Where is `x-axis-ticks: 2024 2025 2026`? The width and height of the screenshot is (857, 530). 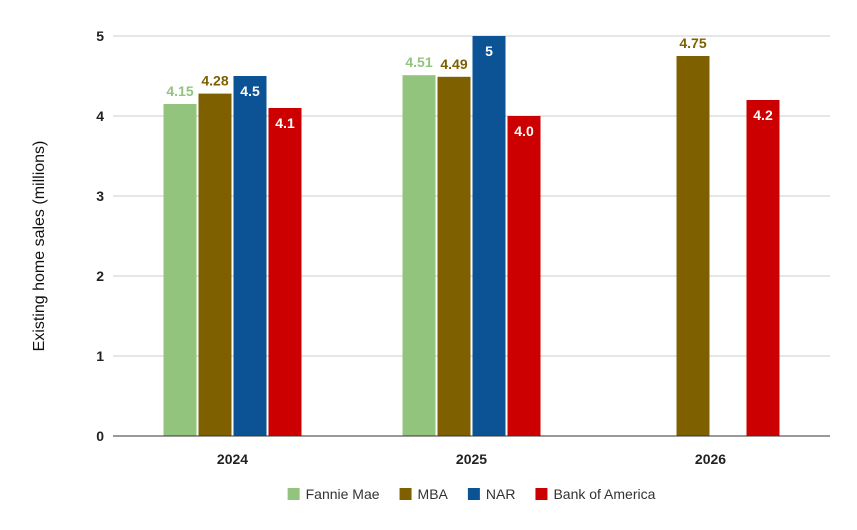
x-axis-ticks: 2024 2025 2026 is located at coordinates (471, 459).